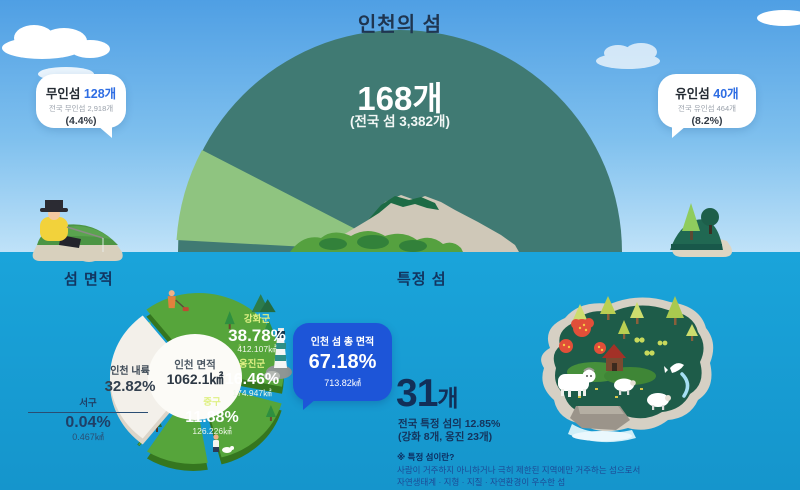 The height and width of the screenshot is (490, 800). What do you see at coordinates (278, 354) in the screenshot?
I see `lighthouse-icon` at bounding box center [278, 354].